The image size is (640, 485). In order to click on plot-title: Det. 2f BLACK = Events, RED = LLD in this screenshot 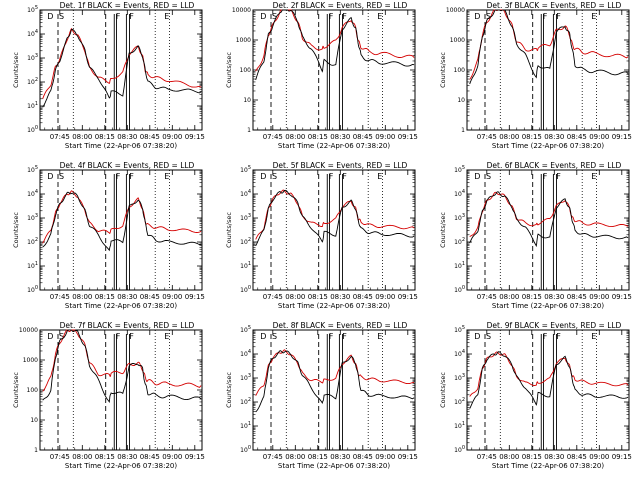, I will do `click(340, 5)`.